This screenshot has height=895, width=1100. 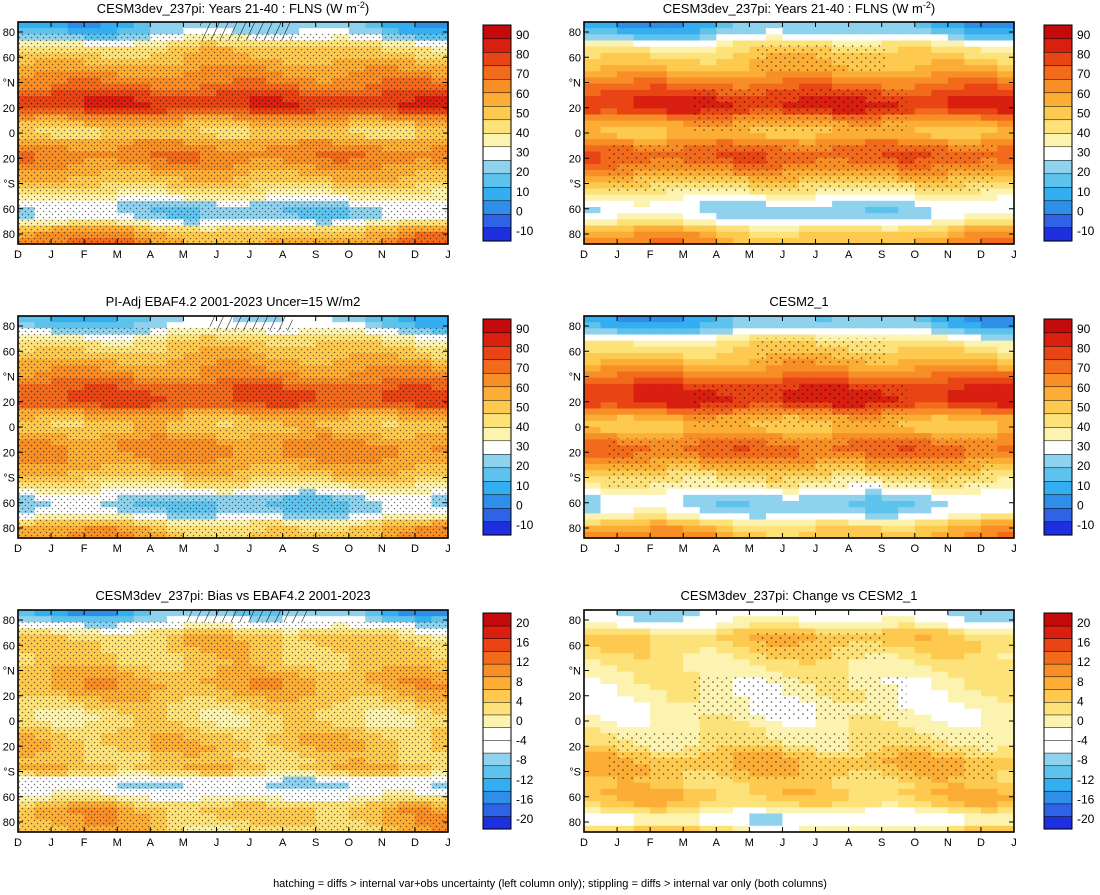 I want to click on latitude-tick-label: °S, so click(x=575, y=185).